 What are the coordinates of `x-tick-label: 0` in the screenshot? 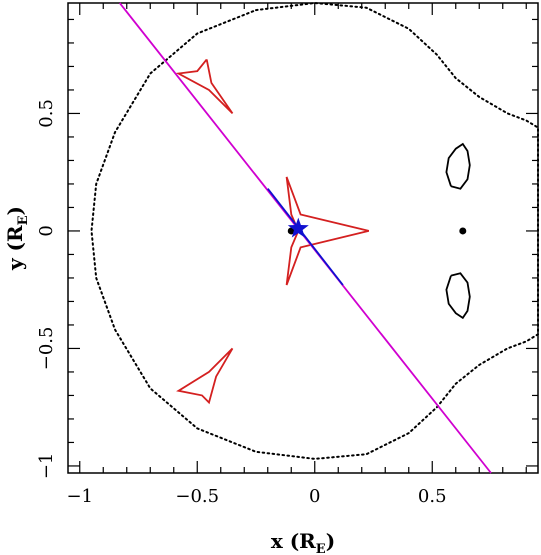 It's located at (314, 496).